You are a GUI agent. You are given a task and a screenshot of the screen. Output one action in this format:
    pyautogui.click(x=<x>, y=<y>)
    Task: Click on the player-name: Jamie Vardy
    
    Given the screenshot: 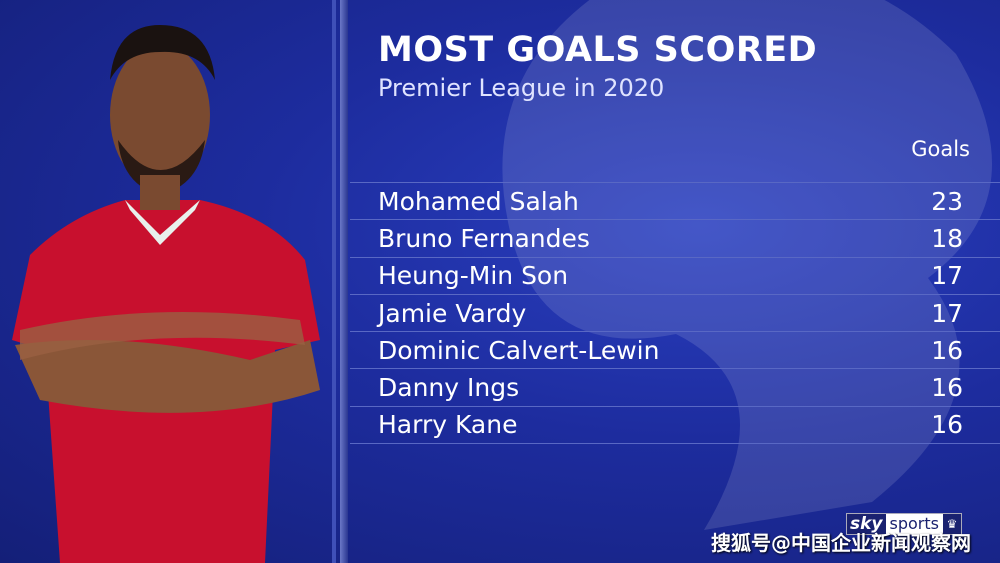 What is the action you would take?
    pyautogui.click(x=452, y=313)
    